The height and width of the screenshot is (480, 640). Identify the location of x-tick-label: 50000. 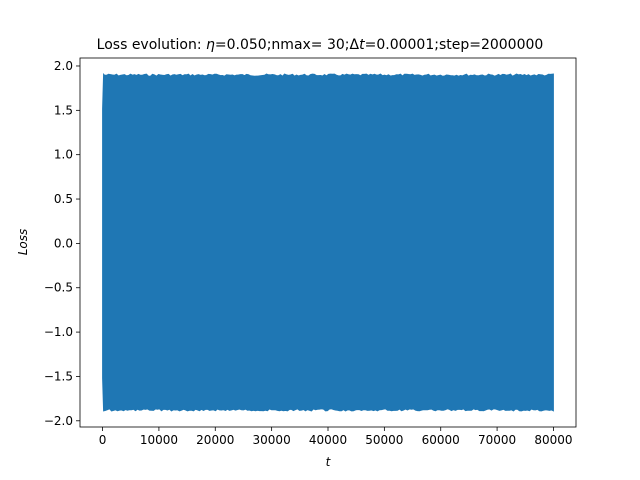
(384, 440).